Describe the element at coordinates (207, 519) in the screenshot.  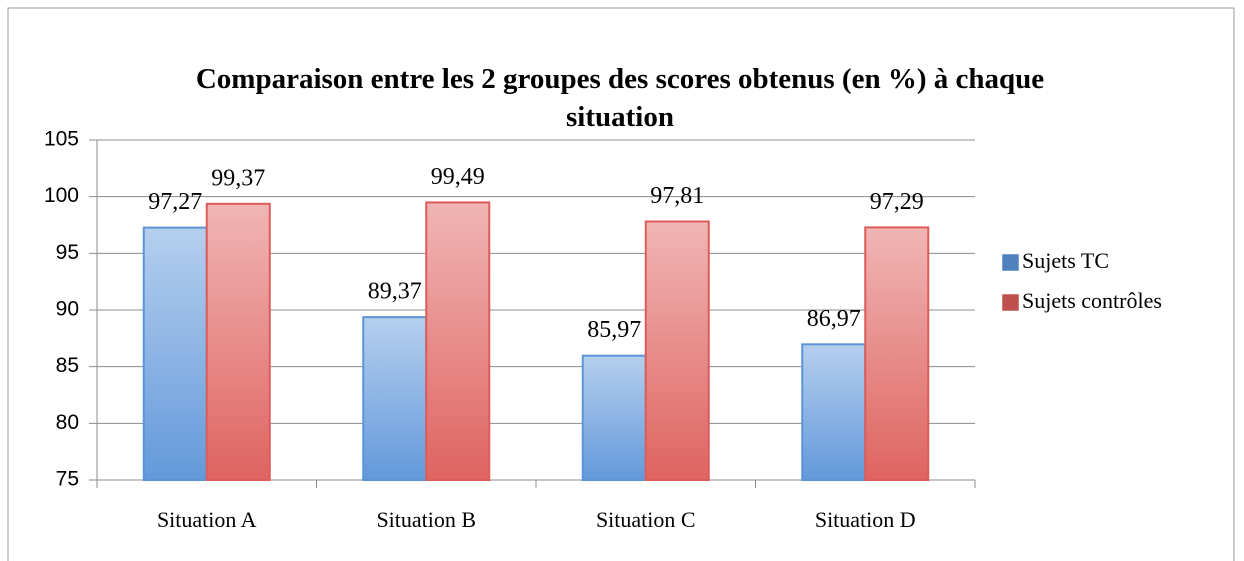
I see `x-tick-label: Situation A` at that location.